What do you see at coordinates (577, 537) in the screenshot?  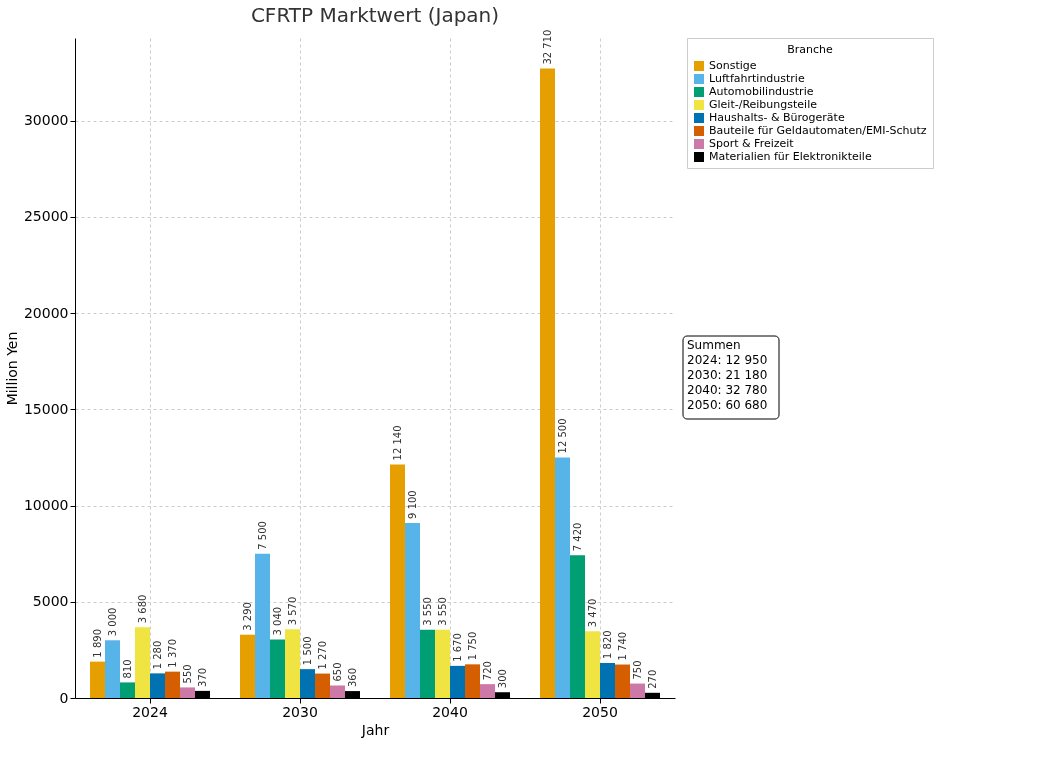 I see `data-label: 7 420` at bounding box center [577, 537].